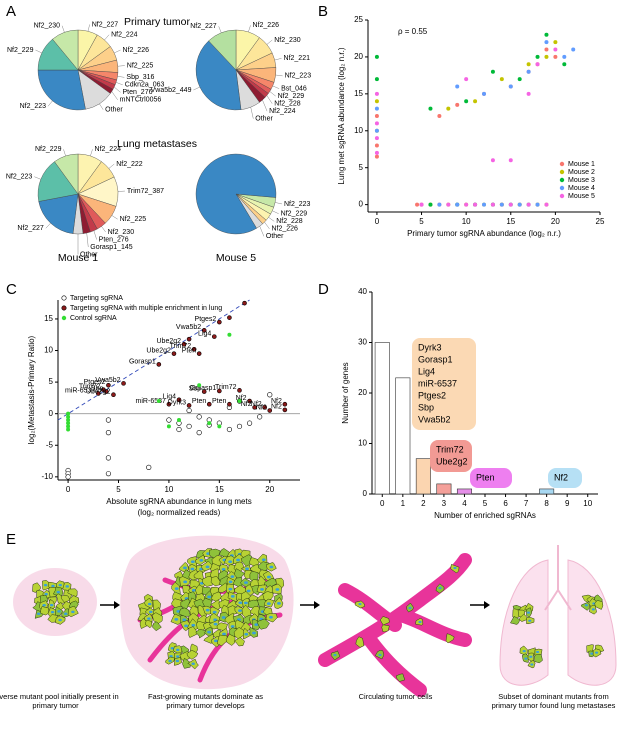 Image resolution: width=621 pixels, height=731 pixels. What do you see at coordinates (526, 503) in the screenshot?
I see `x-tick-label: 7` at bounding box center [526, 503].